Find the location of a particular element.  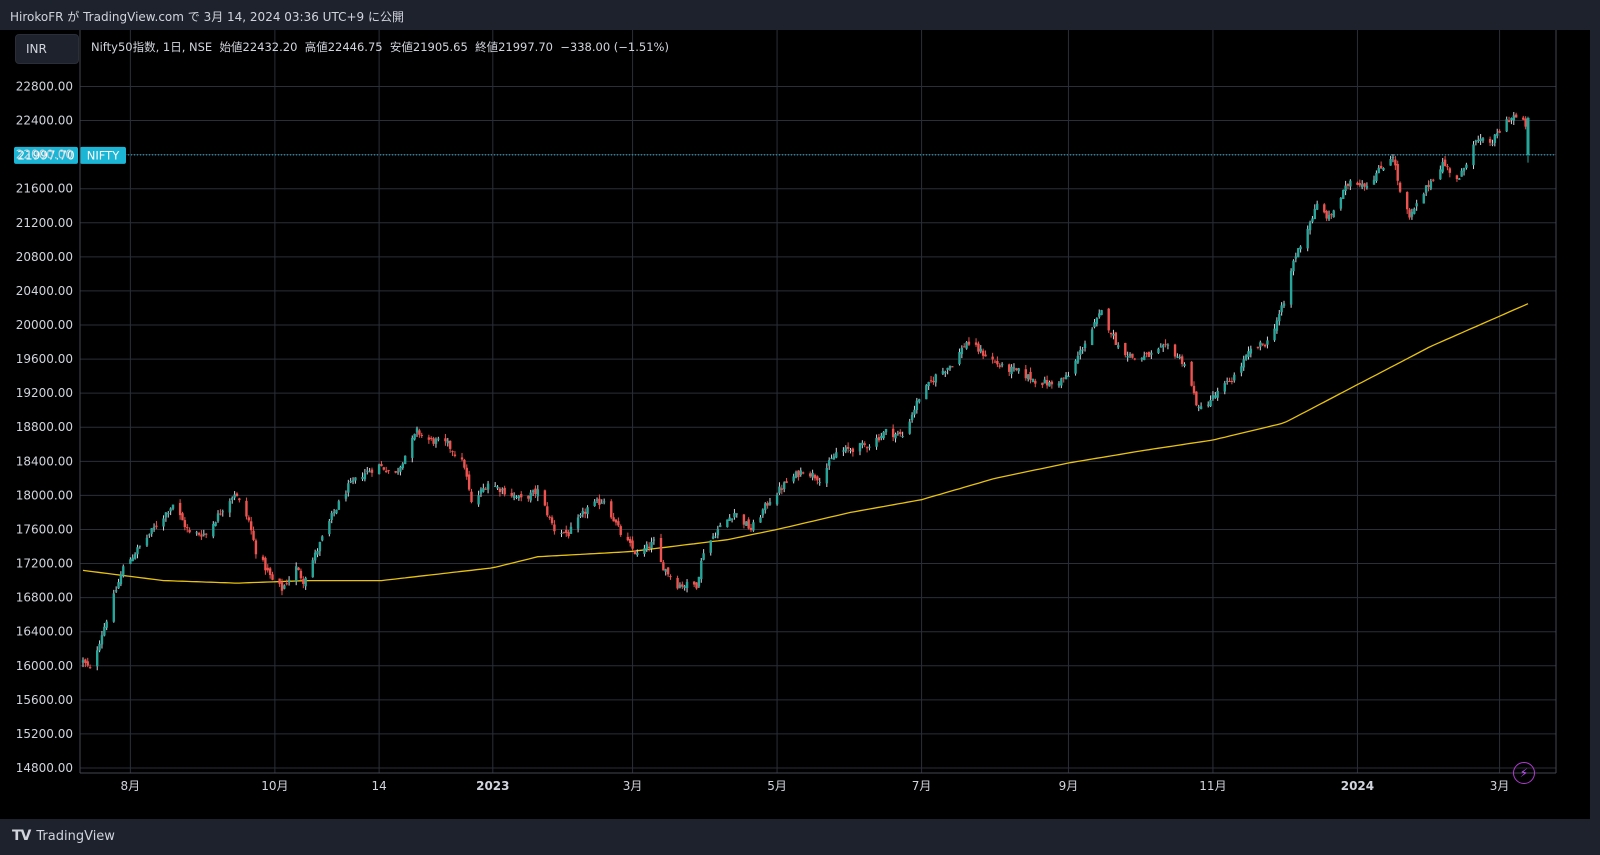

y-tick-label: 17200.00 is located at coordinates (44, 564).